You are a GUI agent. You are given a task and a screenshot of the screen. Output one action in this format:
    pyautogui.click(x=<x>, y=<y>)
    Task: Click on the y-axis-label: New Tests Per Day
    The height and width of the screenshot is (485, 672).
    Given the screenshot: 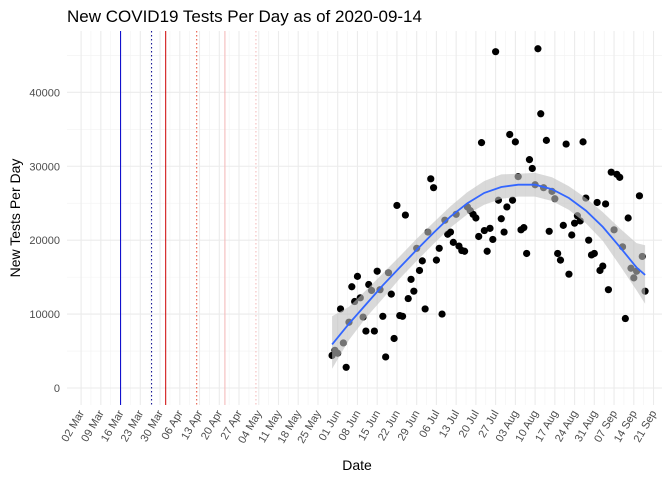 What is the action you would take?
    pyautogui.click(x=15, y=218)
    